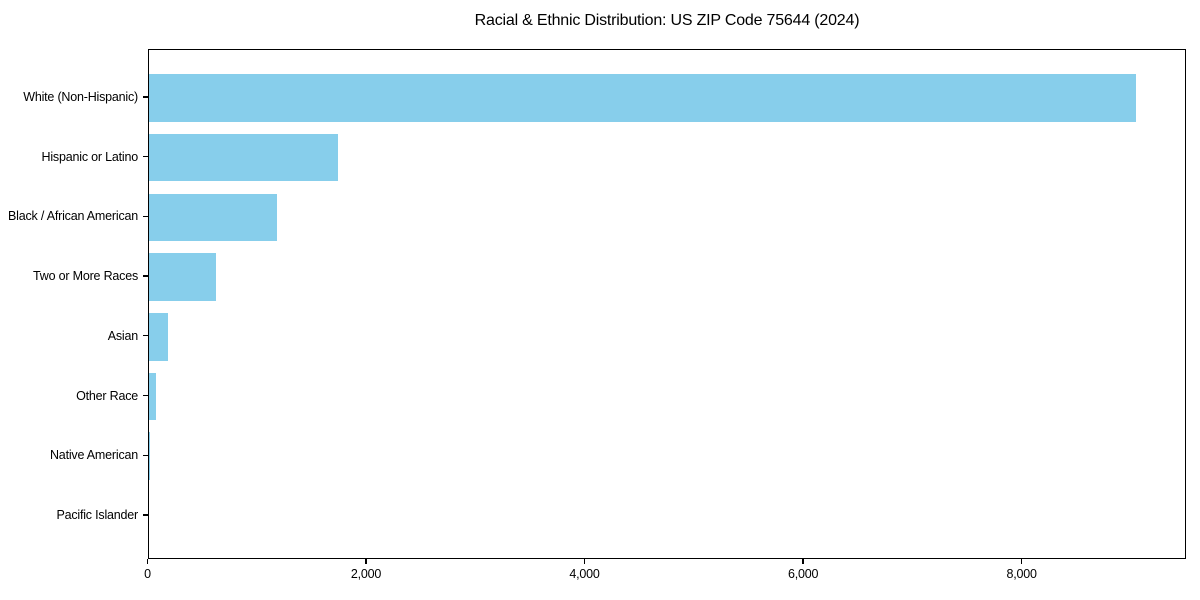 This screenshot has width=1200, height=600. I want to click on x-tick-label: 8,000, so click(1021, 574).